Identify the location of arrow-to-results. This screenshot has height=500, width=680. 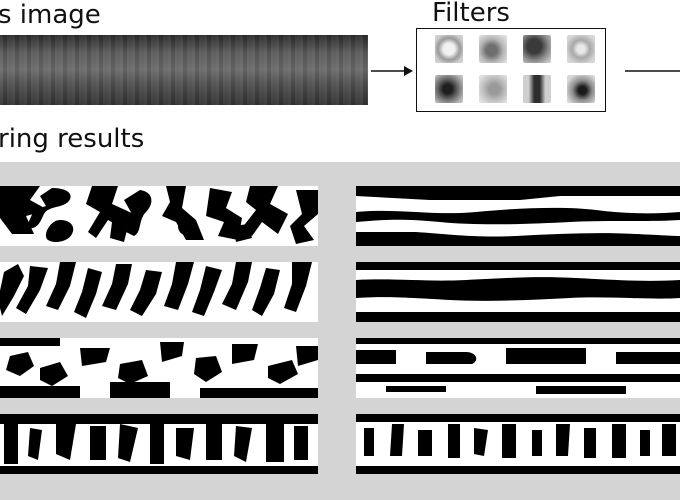
(652, 71).